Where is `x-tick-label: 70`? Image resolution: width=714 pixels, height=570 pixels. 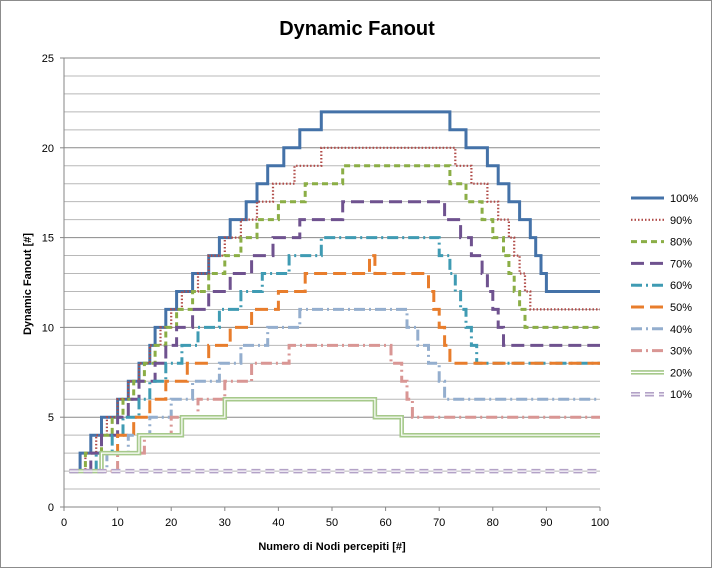
x-tick-label: 70 is located at coordinates (439, 523).